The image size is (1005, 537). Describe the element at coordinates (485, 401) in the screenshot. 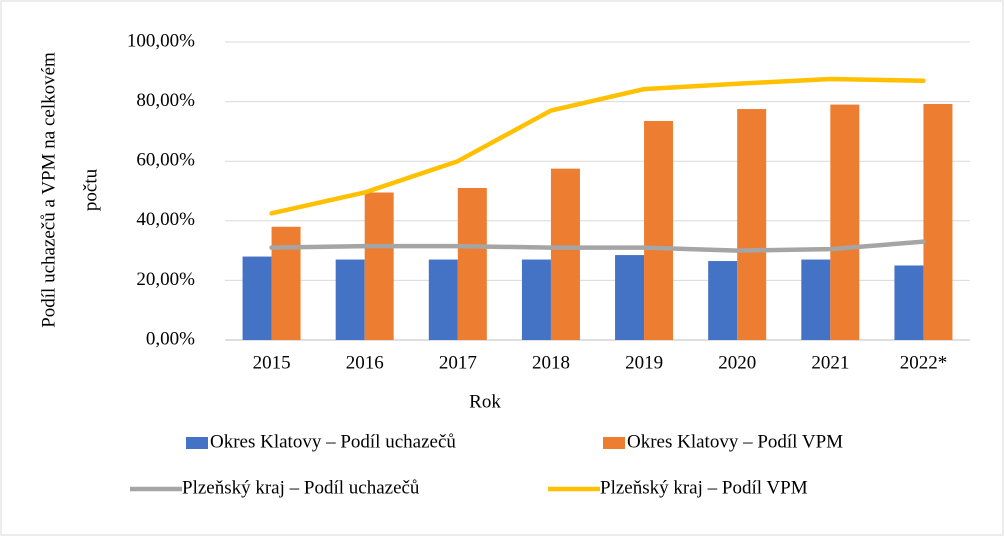

I see `x-axis-label: Rok` at that location.